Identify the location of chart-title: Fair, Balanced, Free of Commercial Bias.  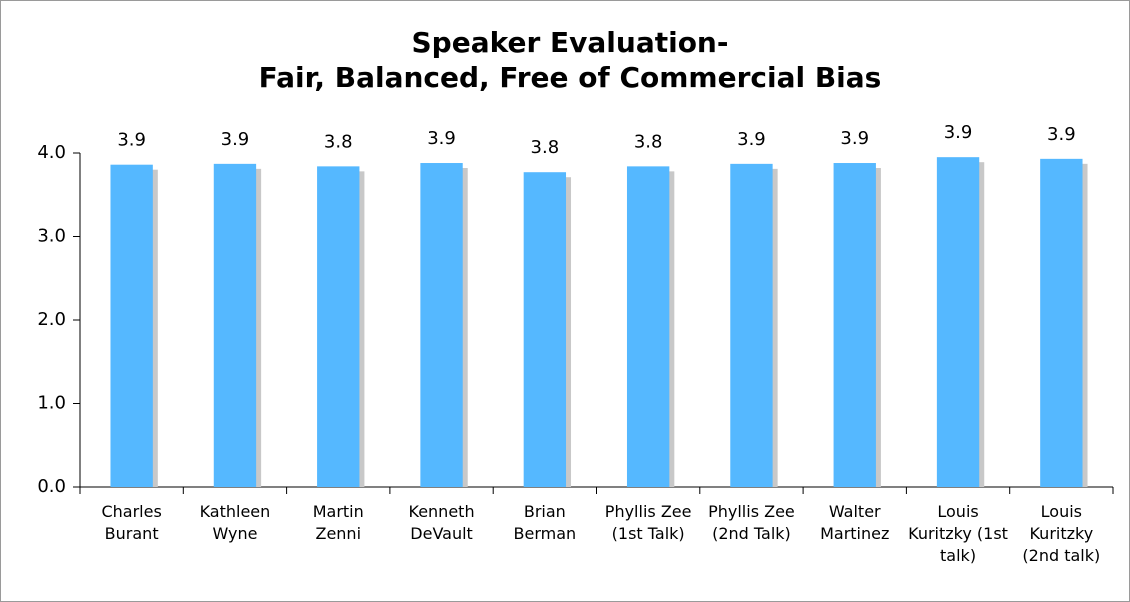
(570, 77).